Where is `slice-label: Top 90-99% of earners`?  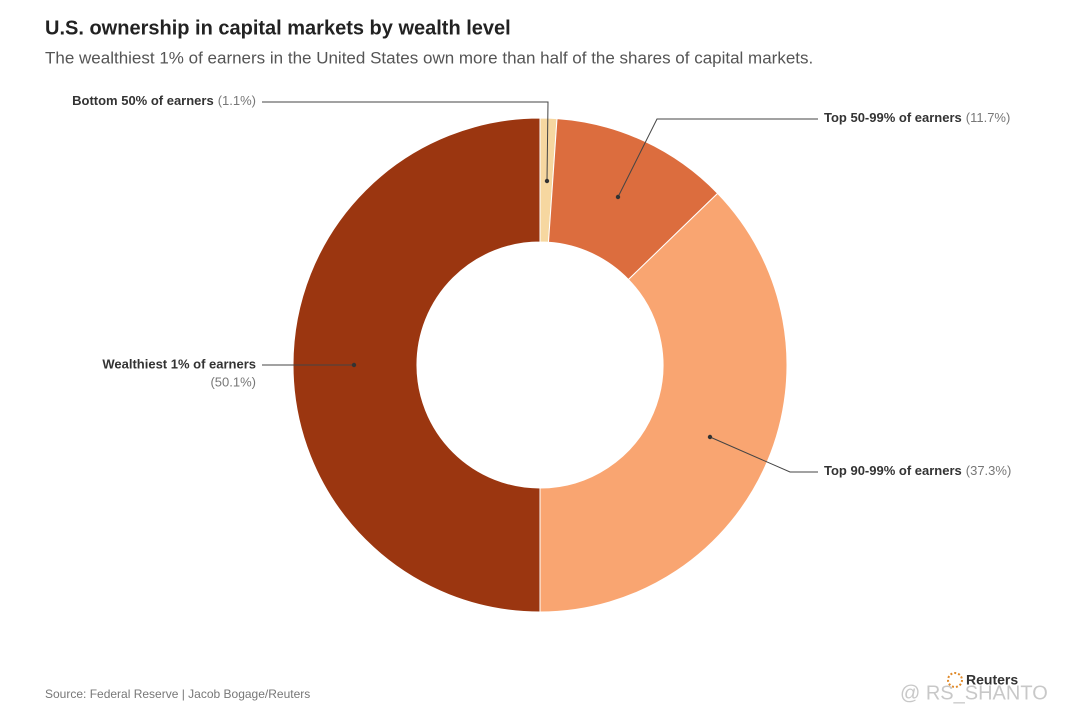 slice-label: Top 90-99% of earners is located at coordinates (893, 470).